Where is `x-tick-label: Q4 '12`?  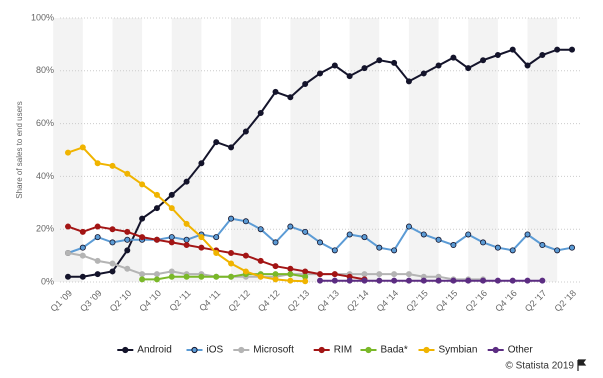 x-tick-label: Q4 '12 is located at coordinates (269, 301).